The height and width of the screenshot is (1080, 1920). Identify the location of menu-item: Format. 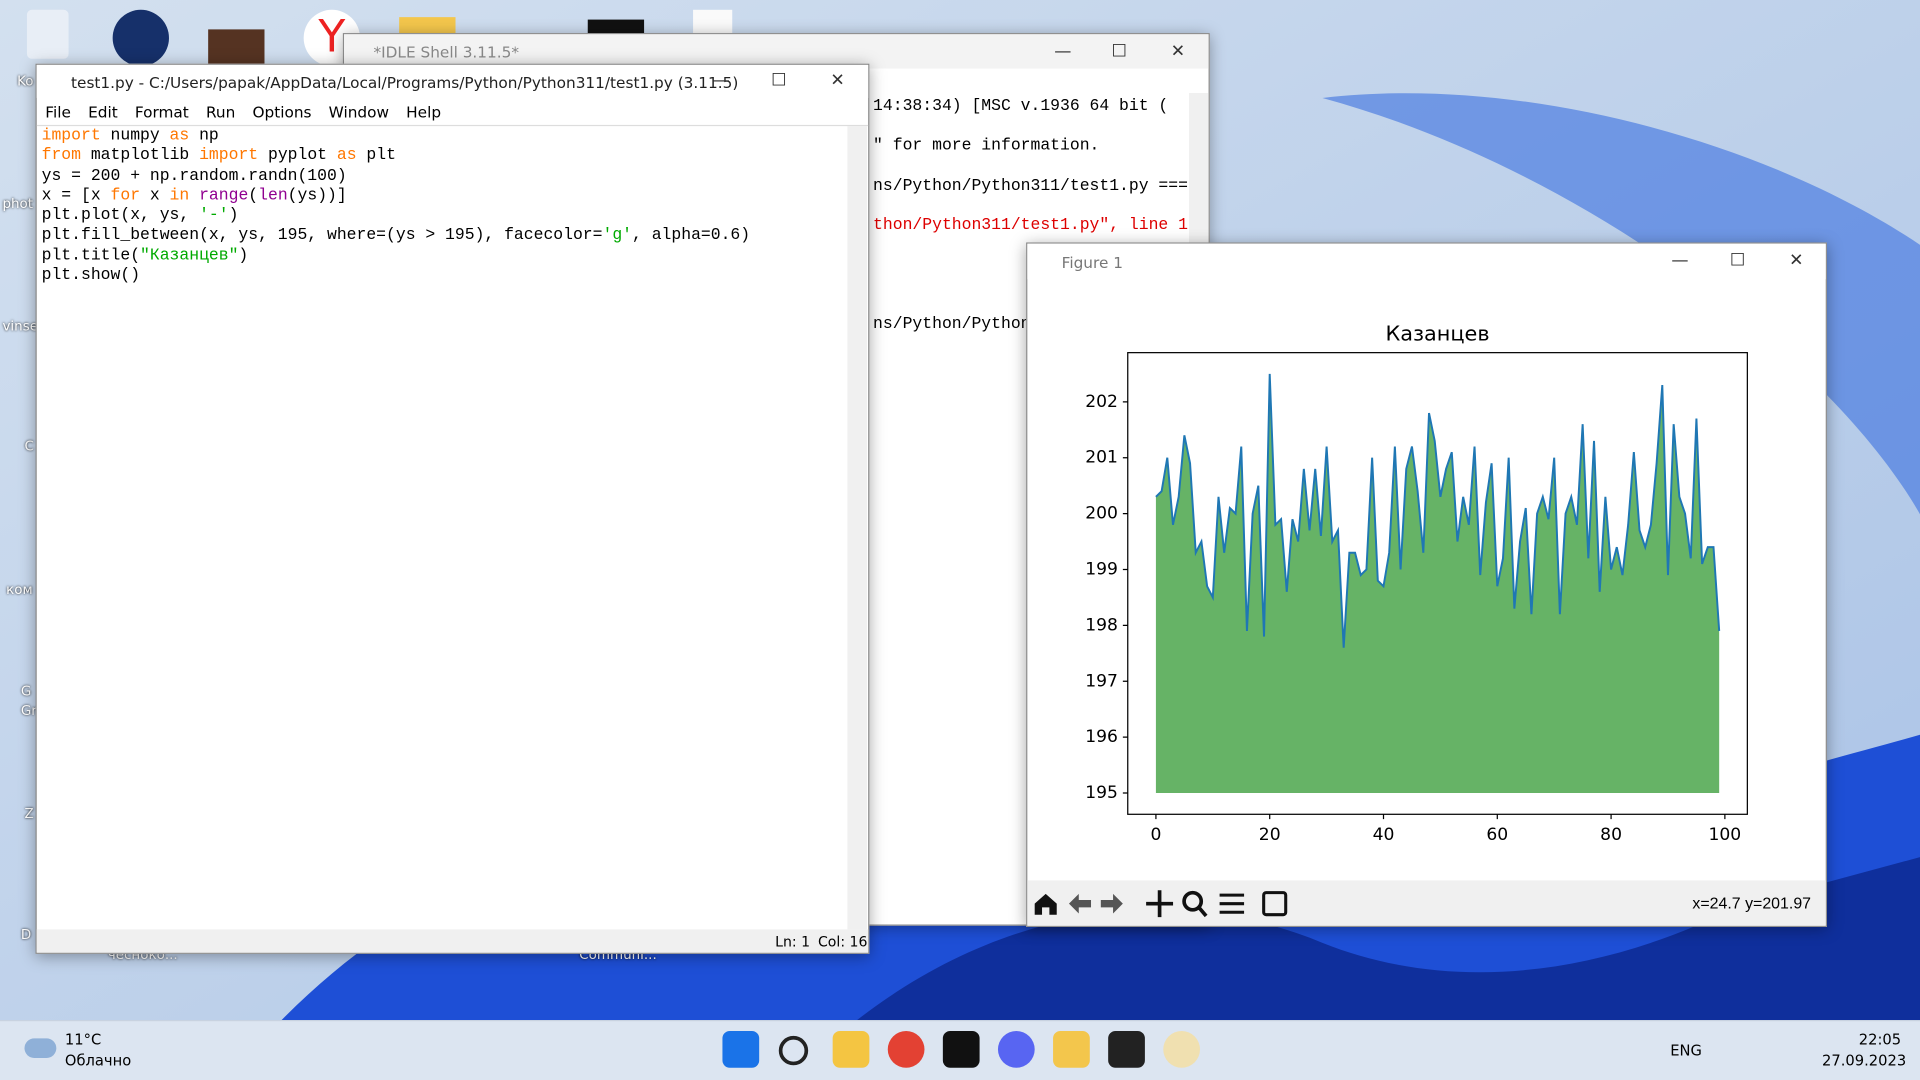
(161, 112).